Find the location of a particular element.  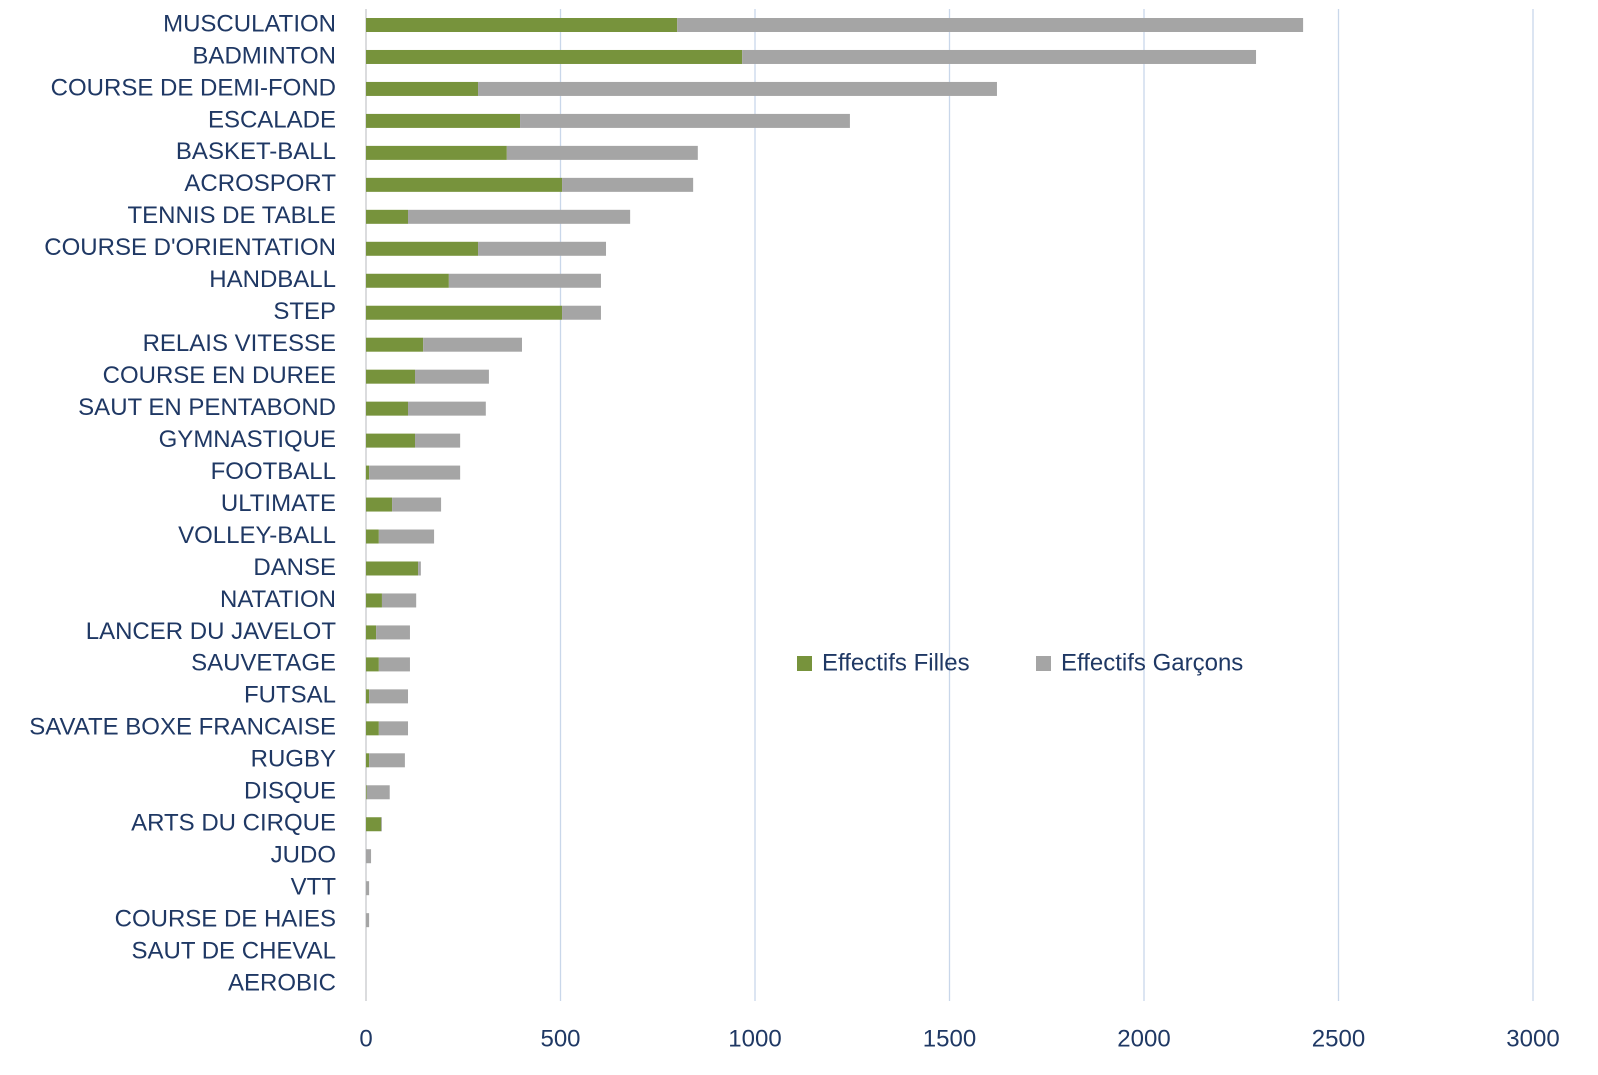

y-tick-label: COURSE EN DUREE is located at coordinates (219, 375).